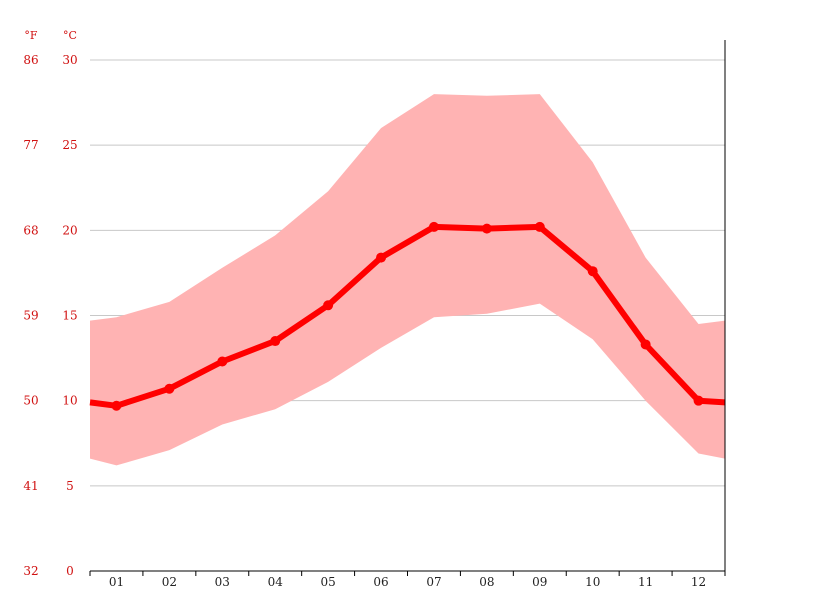  Describe the element at coordinates (30, 486) in the screenshot. I see `fahrenheit-tick-label: 41` at that location.